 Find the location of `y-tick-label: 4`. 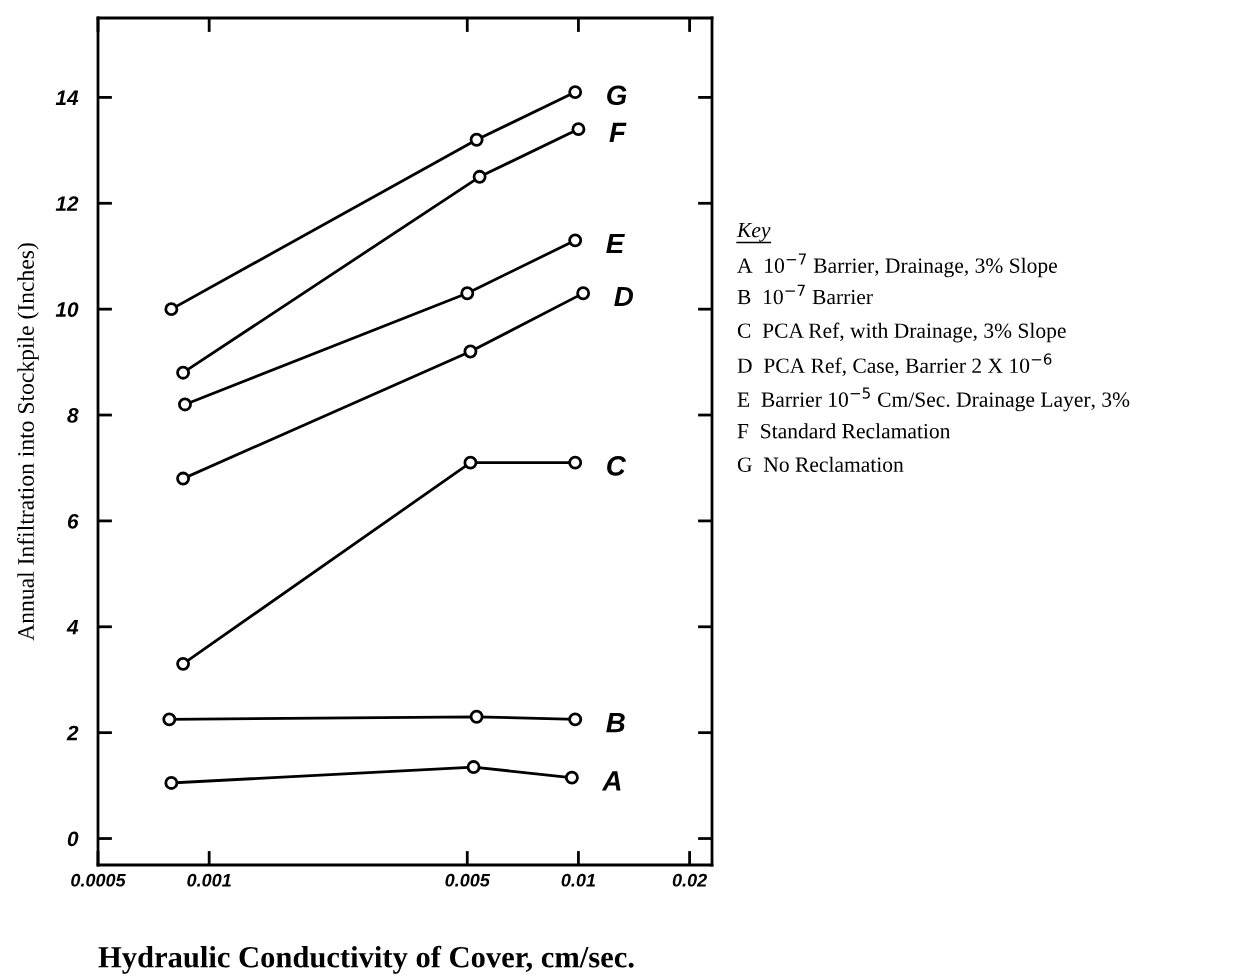

y-tick-label: 4 is located at coordinates (72, 627).